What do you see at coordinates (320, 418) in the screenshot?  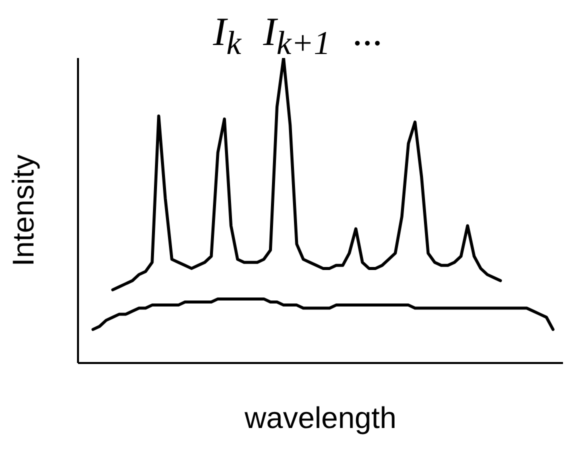 I see `x-axis-title: wavelength` at bounding box center [320, 418].